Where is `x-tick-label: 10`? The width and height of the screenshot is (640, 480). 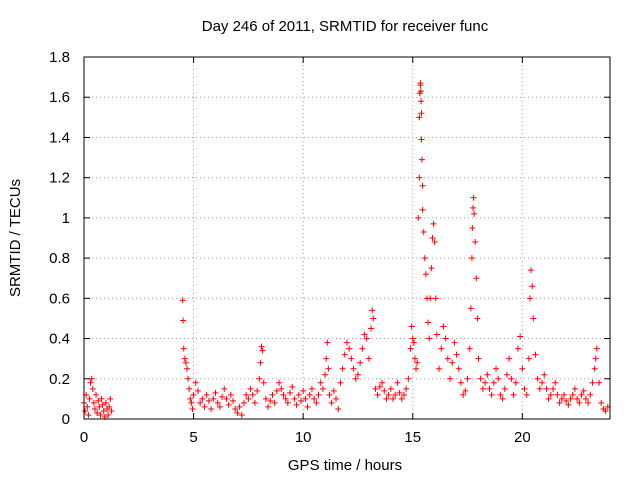 x-tick-label: 10 is located at coordinates (303, 437).